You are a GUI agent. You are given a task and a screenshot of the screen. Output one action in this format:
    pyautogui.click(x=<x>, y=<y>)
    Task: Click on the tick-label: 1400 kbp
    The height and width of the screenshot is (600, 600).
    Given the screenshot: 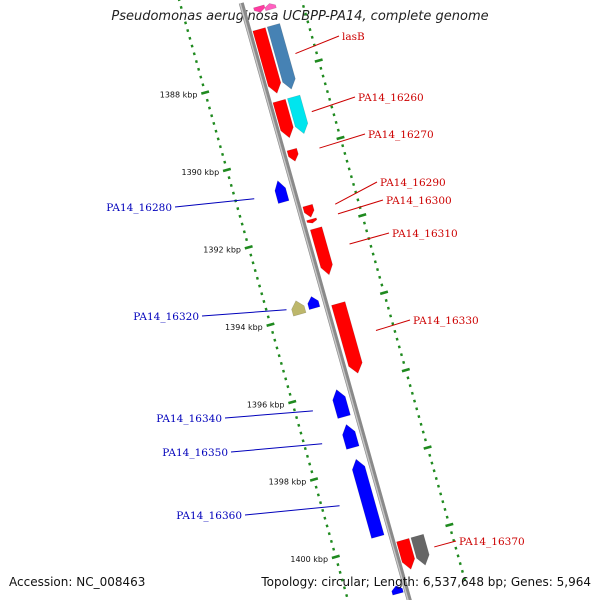 What is the action you would take?
    pyautogui.click(x=309, y=559)
    